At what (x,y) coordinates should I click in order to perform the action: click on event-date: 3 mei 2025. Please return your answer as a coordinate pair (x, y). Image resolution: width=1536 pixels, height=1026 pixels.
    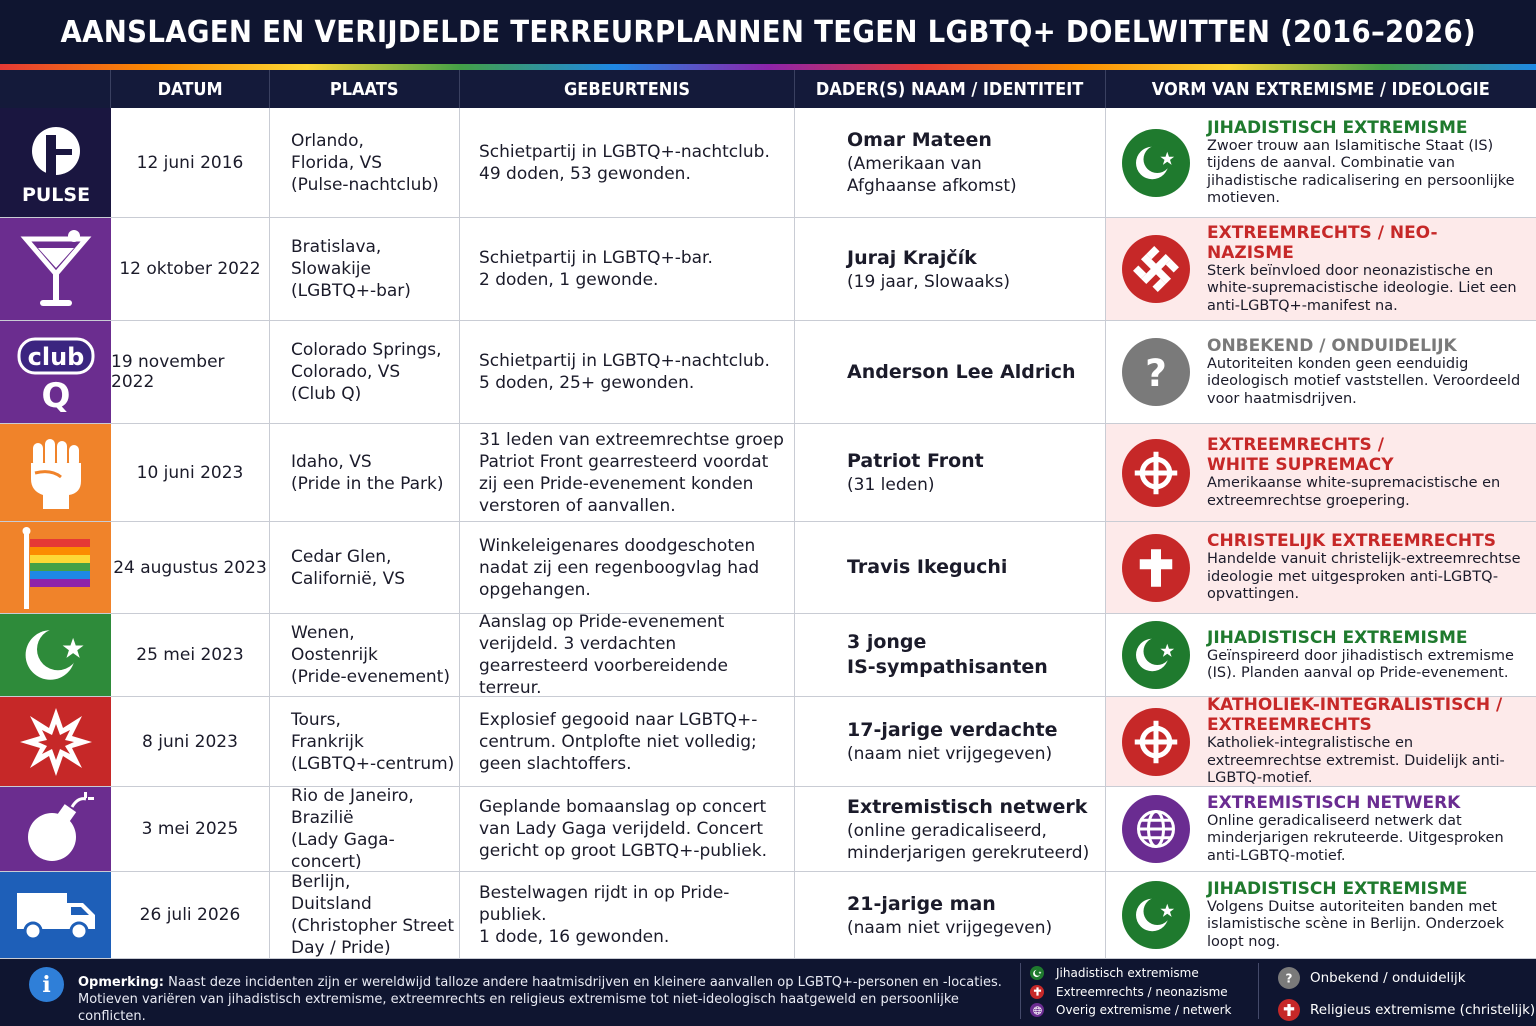
    Looking at the image, I should click on (190, 829).